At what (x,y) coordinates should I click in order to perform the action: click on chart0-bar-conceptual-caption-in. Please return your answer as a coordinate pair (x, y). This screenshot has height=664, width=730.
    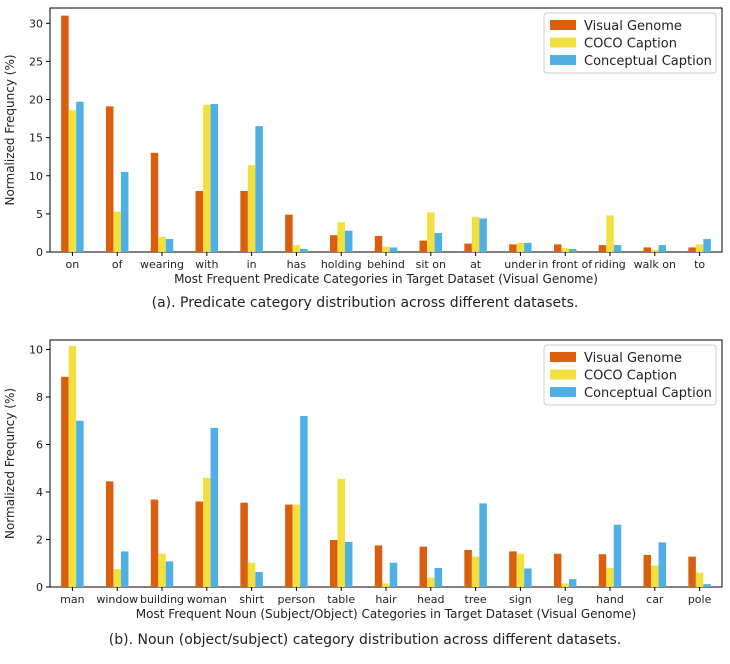
    Looking at the image, I should click on (259, 189).